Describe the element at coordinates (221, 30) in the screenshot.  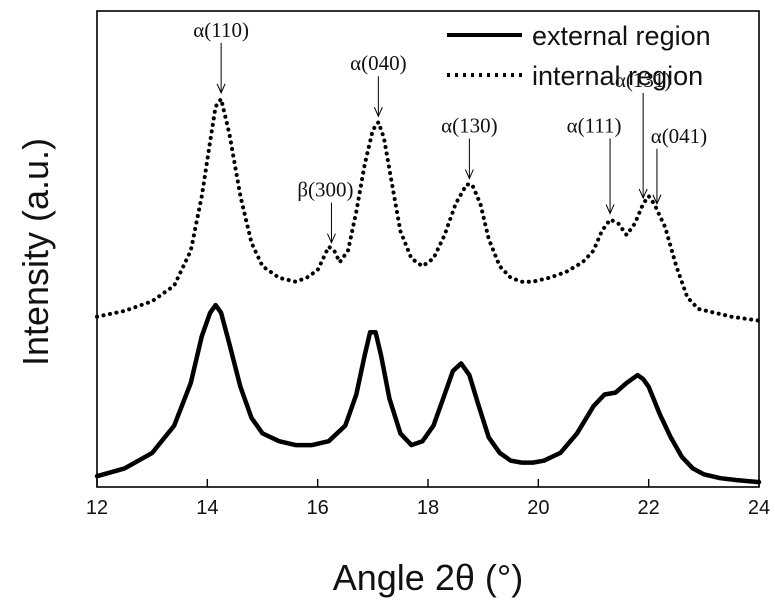
I see `peak-label: α(110)` at that location.